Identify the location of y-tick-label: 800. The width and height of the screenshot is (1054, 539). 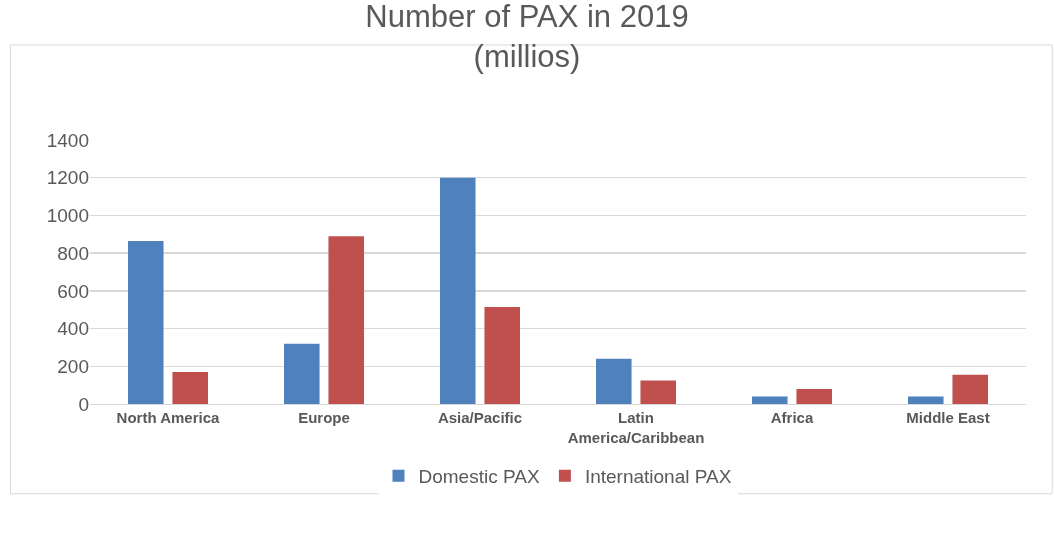
(73, 253).